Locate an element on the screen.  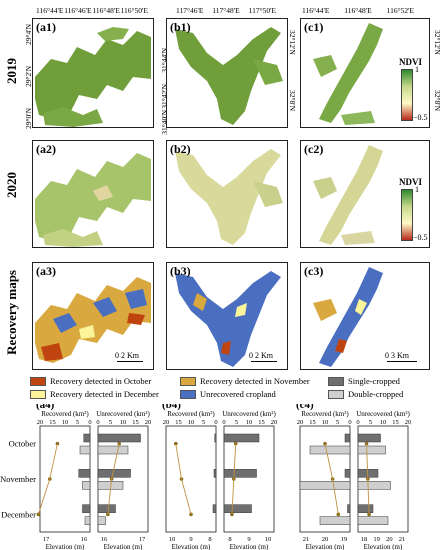
chart-panel-label: (b4) is located at coordinates (171, 407).